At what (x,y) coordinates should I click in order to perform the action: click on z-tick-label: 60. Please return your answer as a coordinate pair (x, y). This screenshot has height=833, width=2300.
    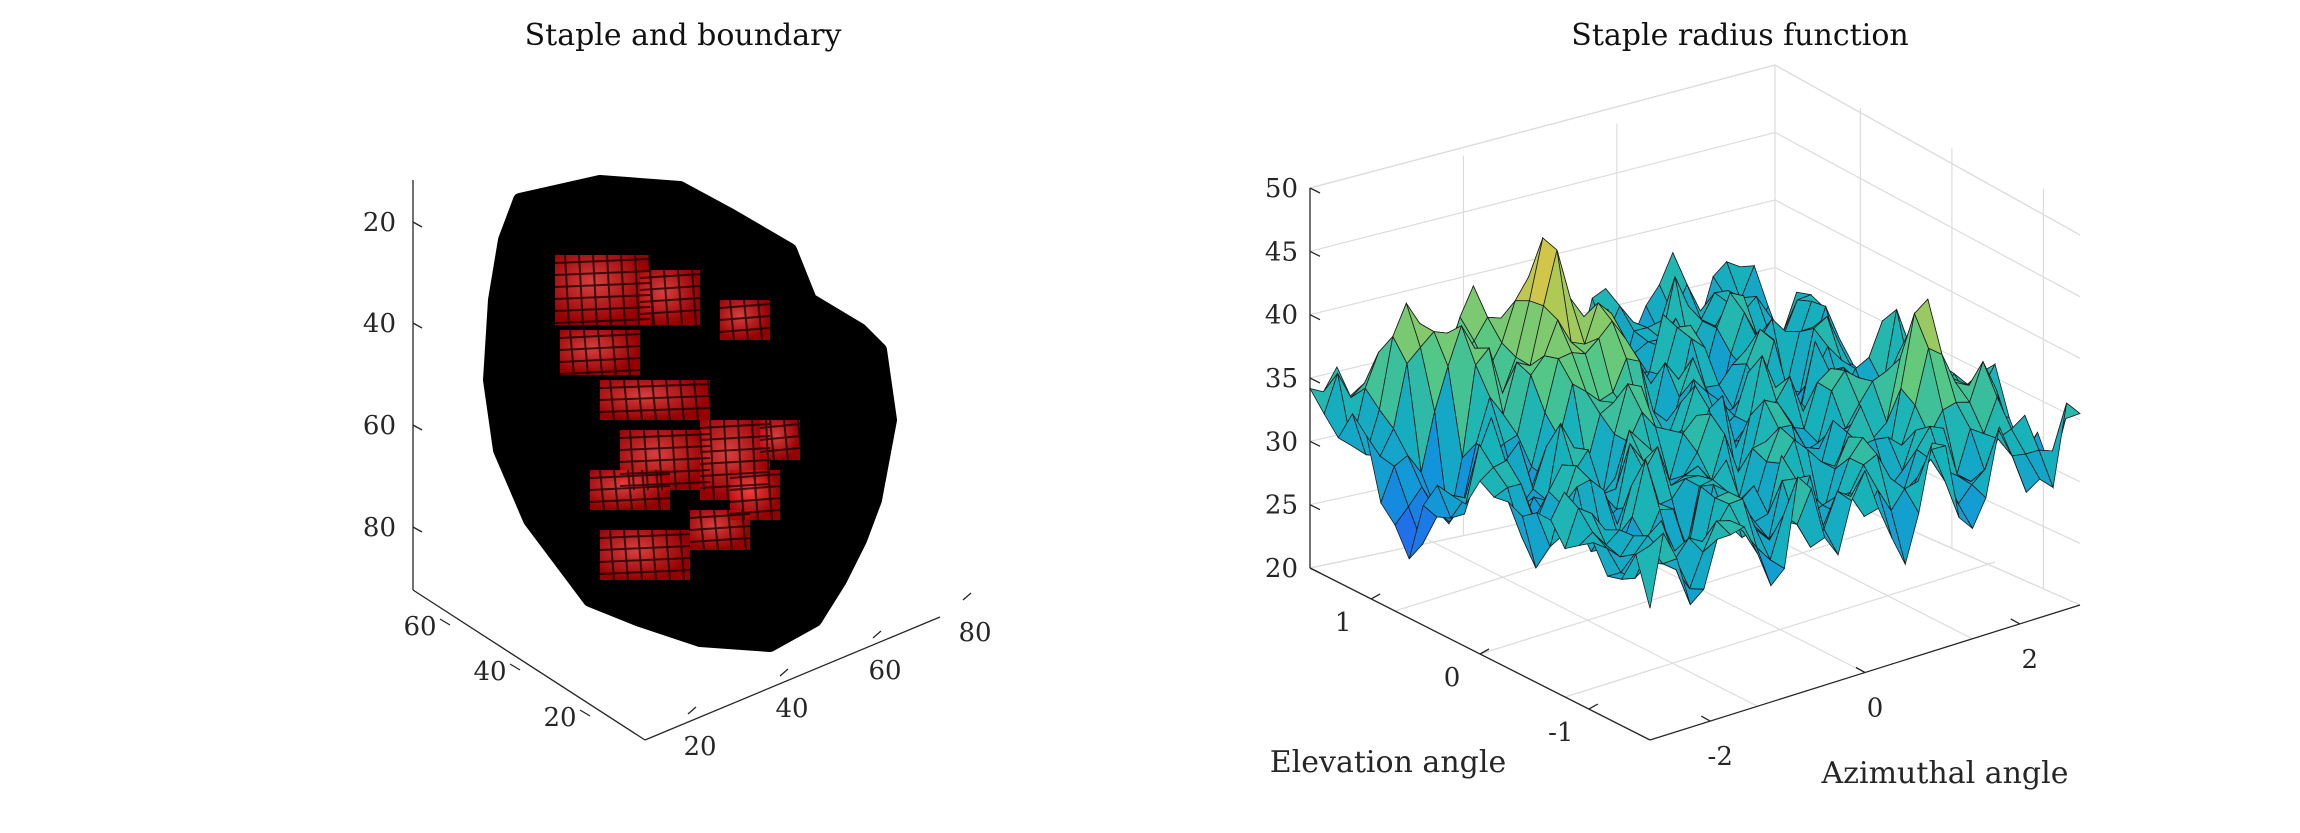
    Looking at the image, I should click on (379, 426).